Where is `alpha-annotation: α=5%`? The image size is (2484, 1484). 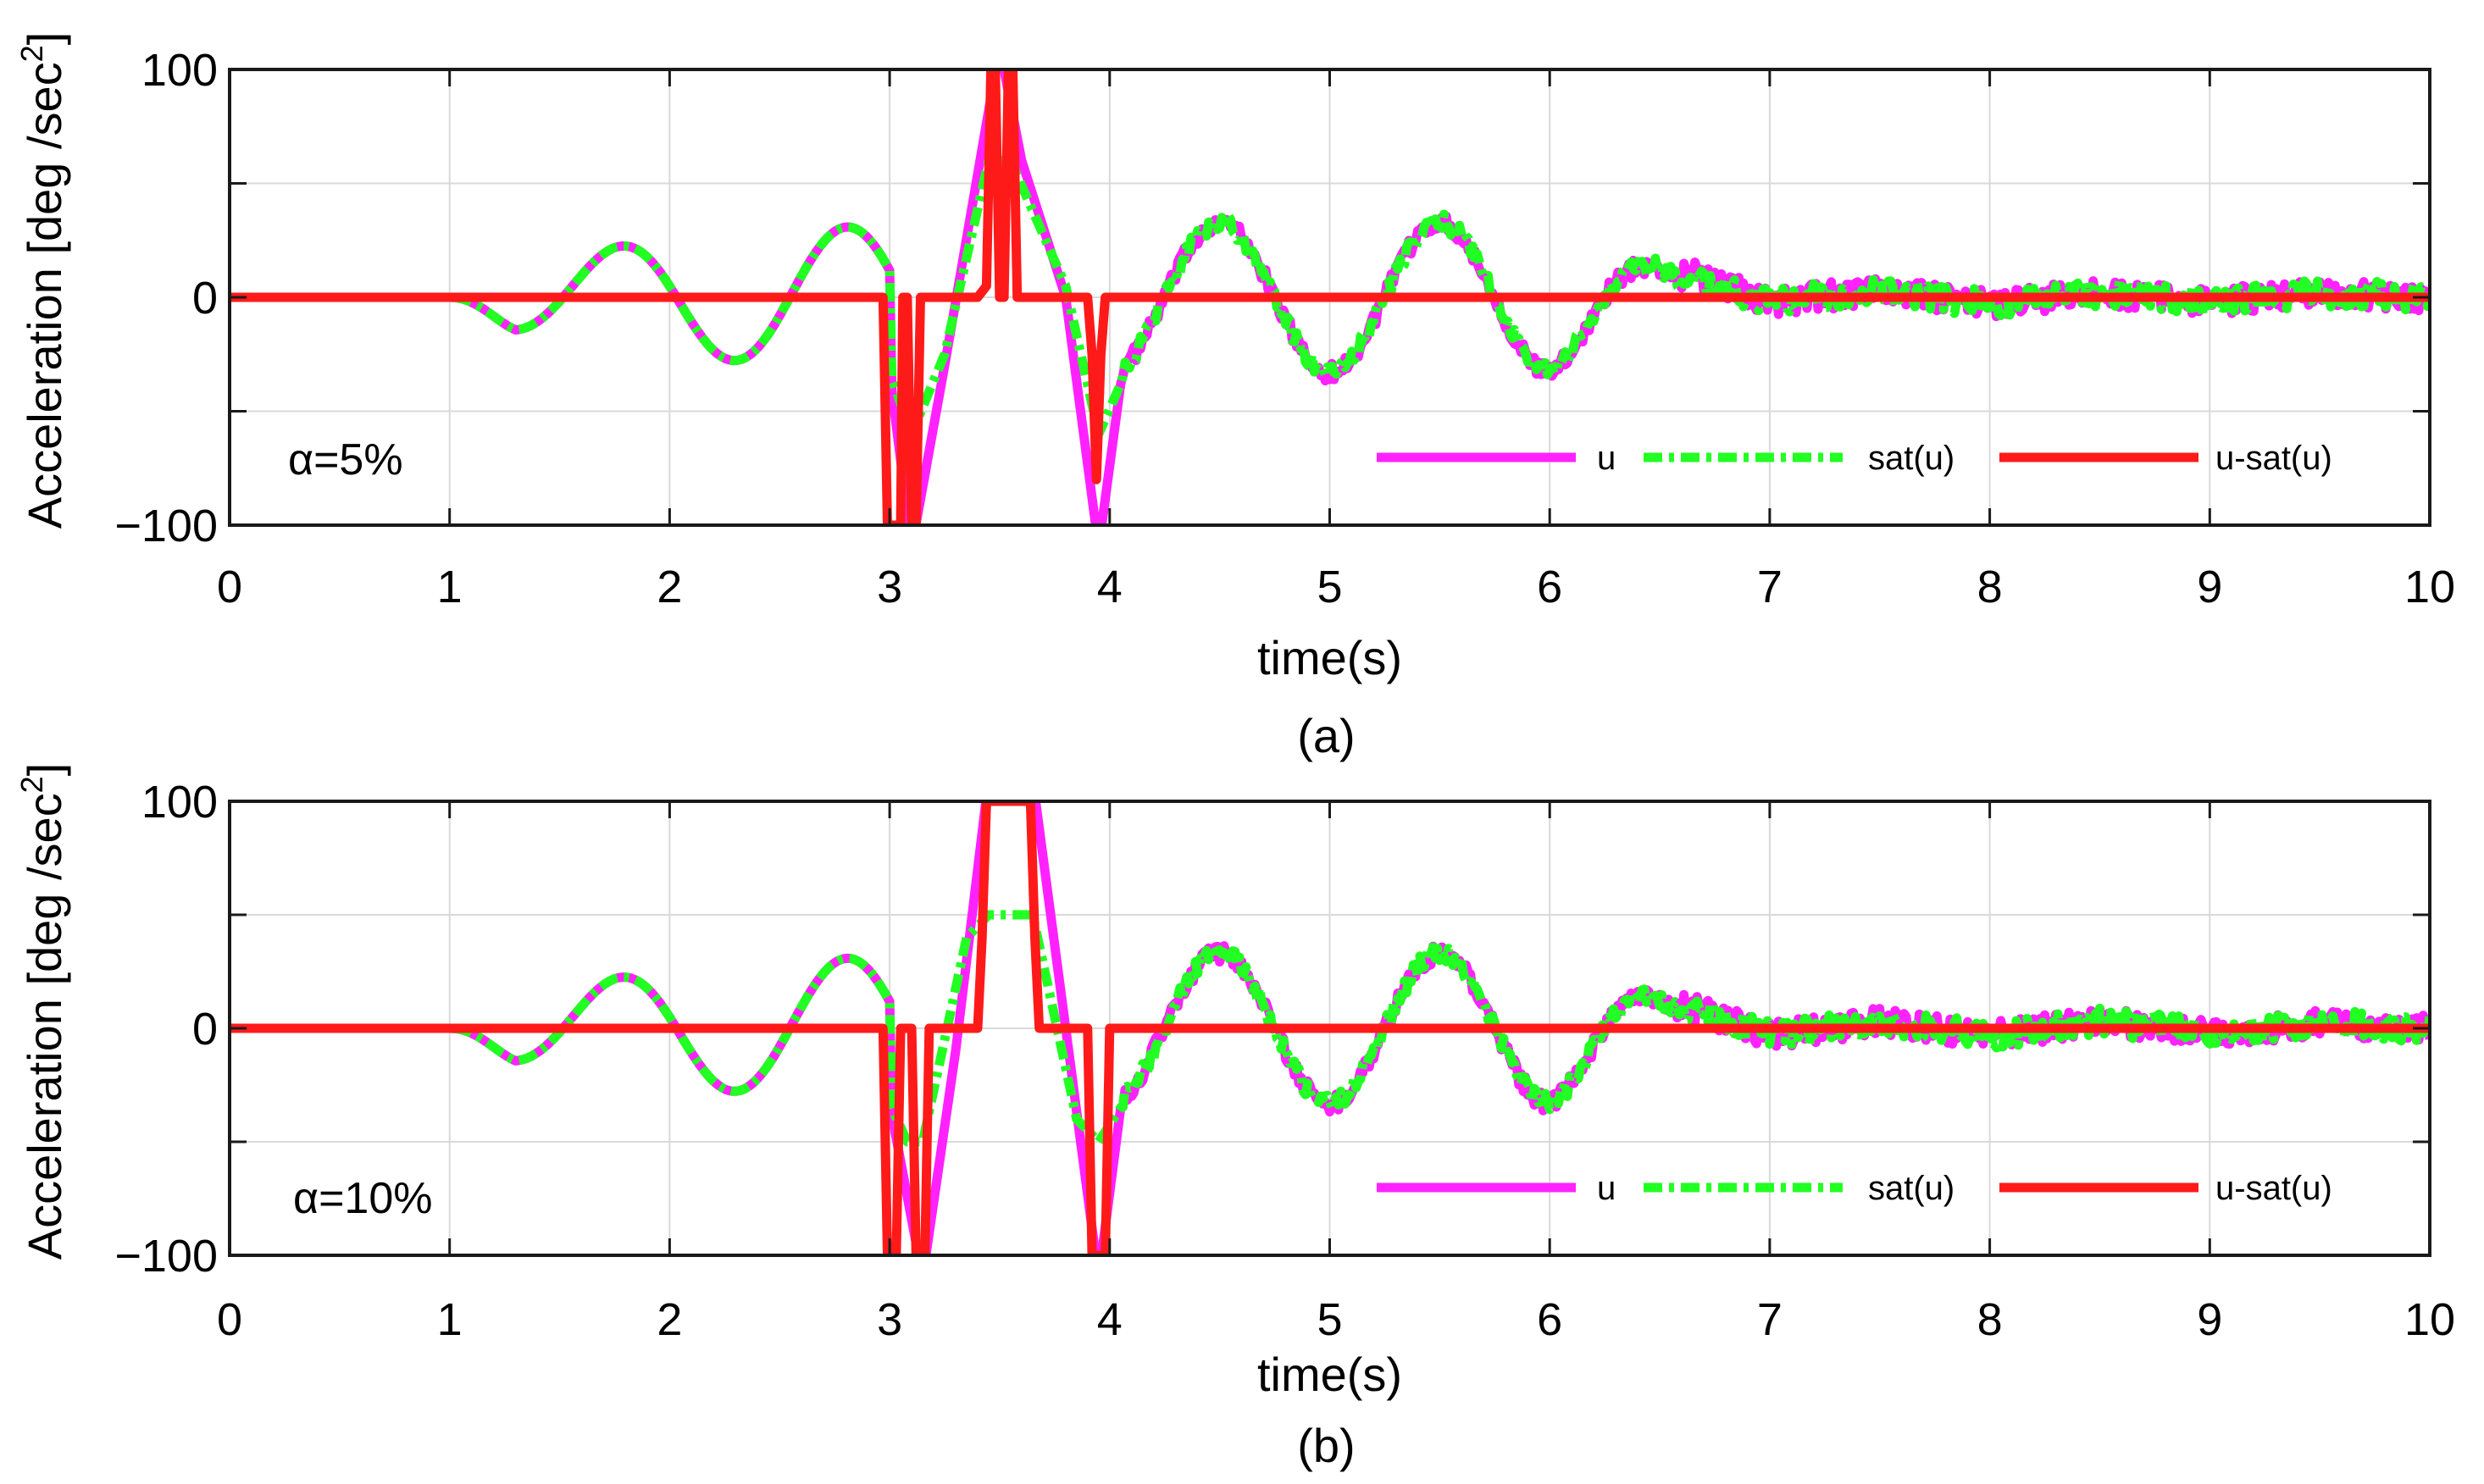
alpha-annotation: α=5% is located at coordinates (345, 460).